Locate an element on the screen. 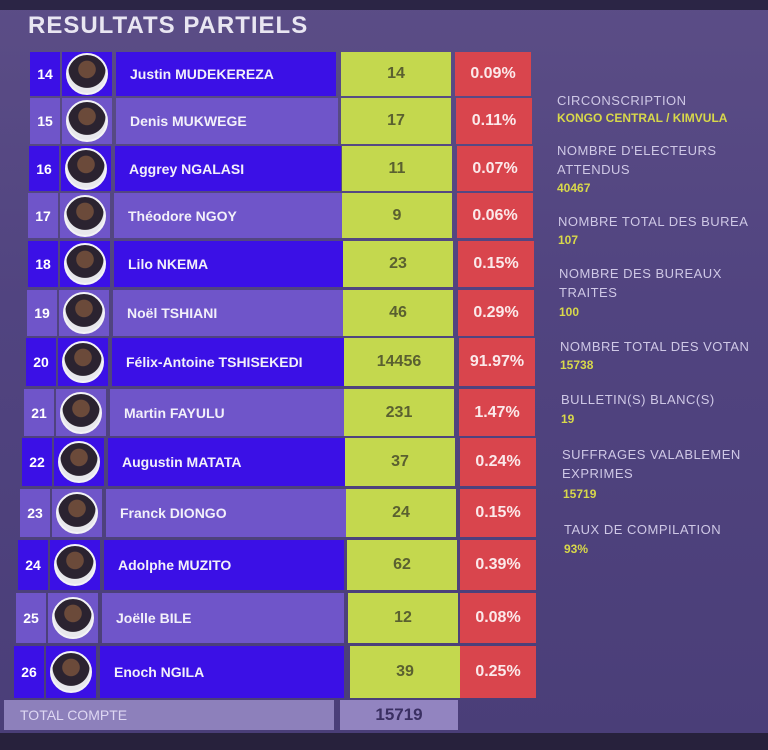  candidate-name: Adolphe MUZITO is located at coordinates (224, 565).